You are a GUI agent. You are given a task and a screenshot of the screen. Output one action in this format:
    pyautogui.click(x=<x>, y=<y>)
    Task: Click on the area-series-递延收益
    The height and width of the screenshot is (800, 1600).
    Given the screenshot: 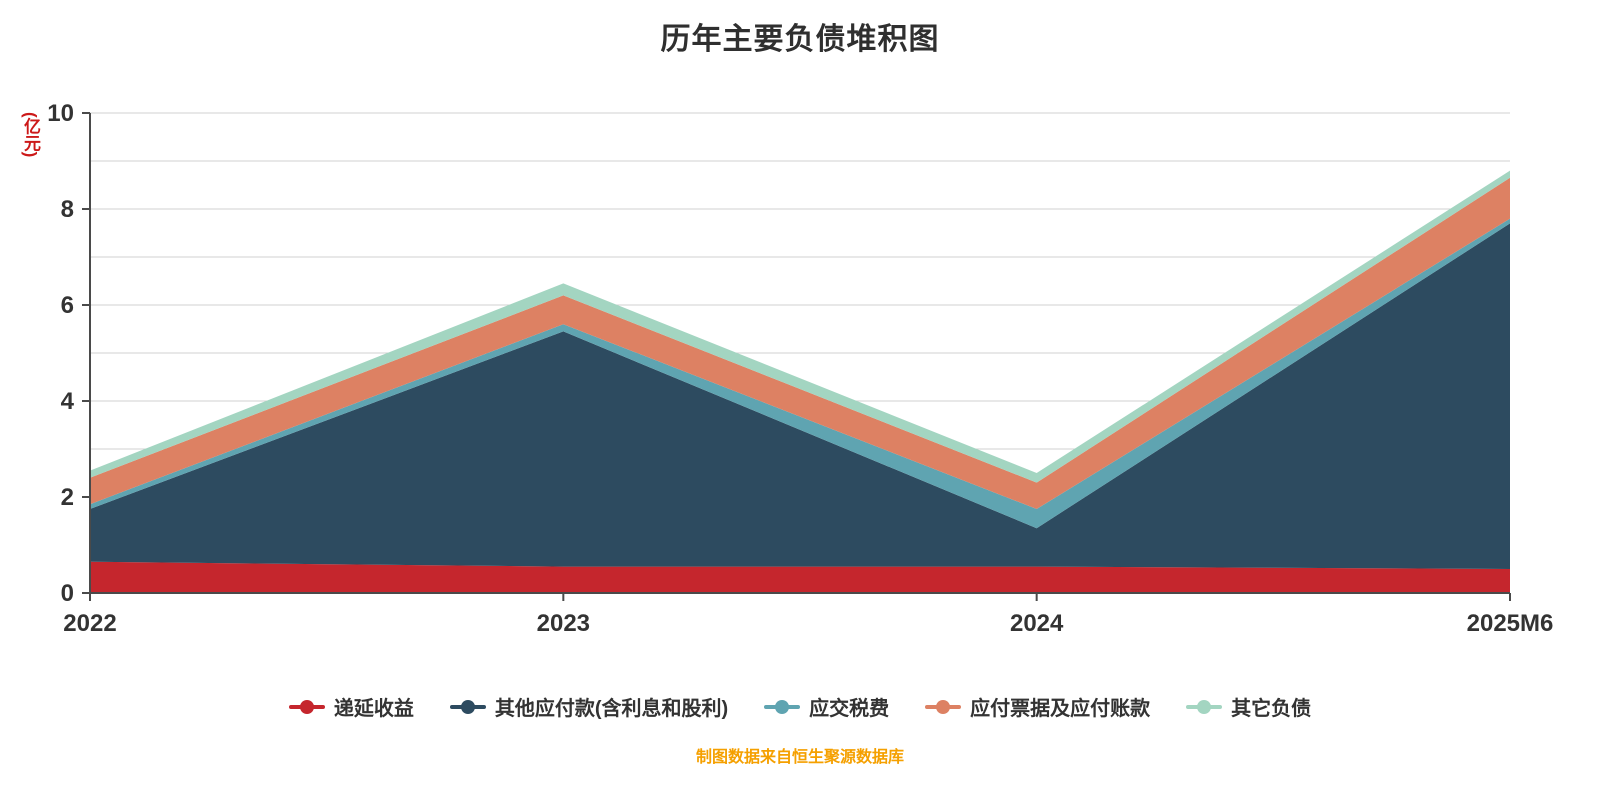 What is the action you would take?
    pyautogui.click(x=800, y=577)
    